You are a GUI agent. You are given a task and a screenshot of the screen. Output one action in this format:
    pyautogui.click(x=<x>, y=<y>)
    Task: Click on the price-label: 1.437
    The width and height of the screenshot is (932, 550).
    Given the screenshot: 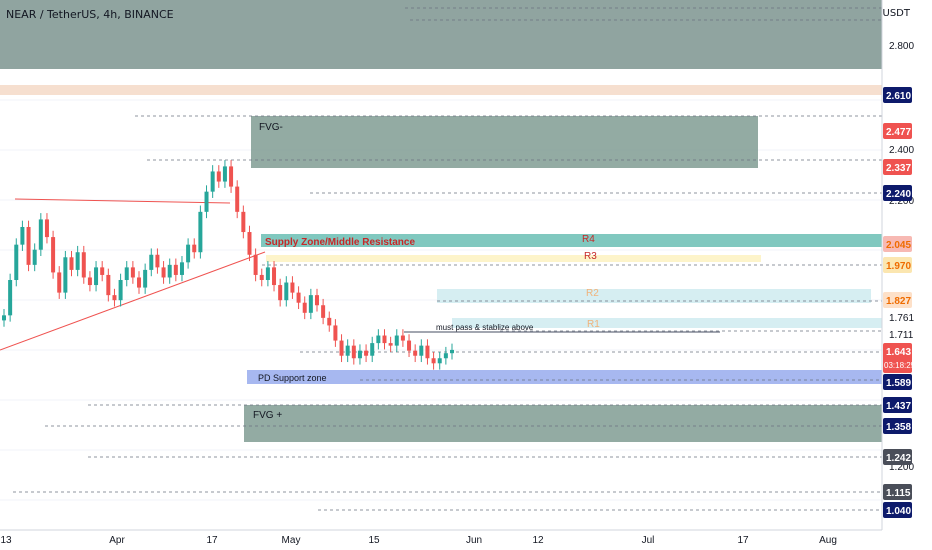 What is the action you would take?
    pyautogui.click(x=898, y=406)
    